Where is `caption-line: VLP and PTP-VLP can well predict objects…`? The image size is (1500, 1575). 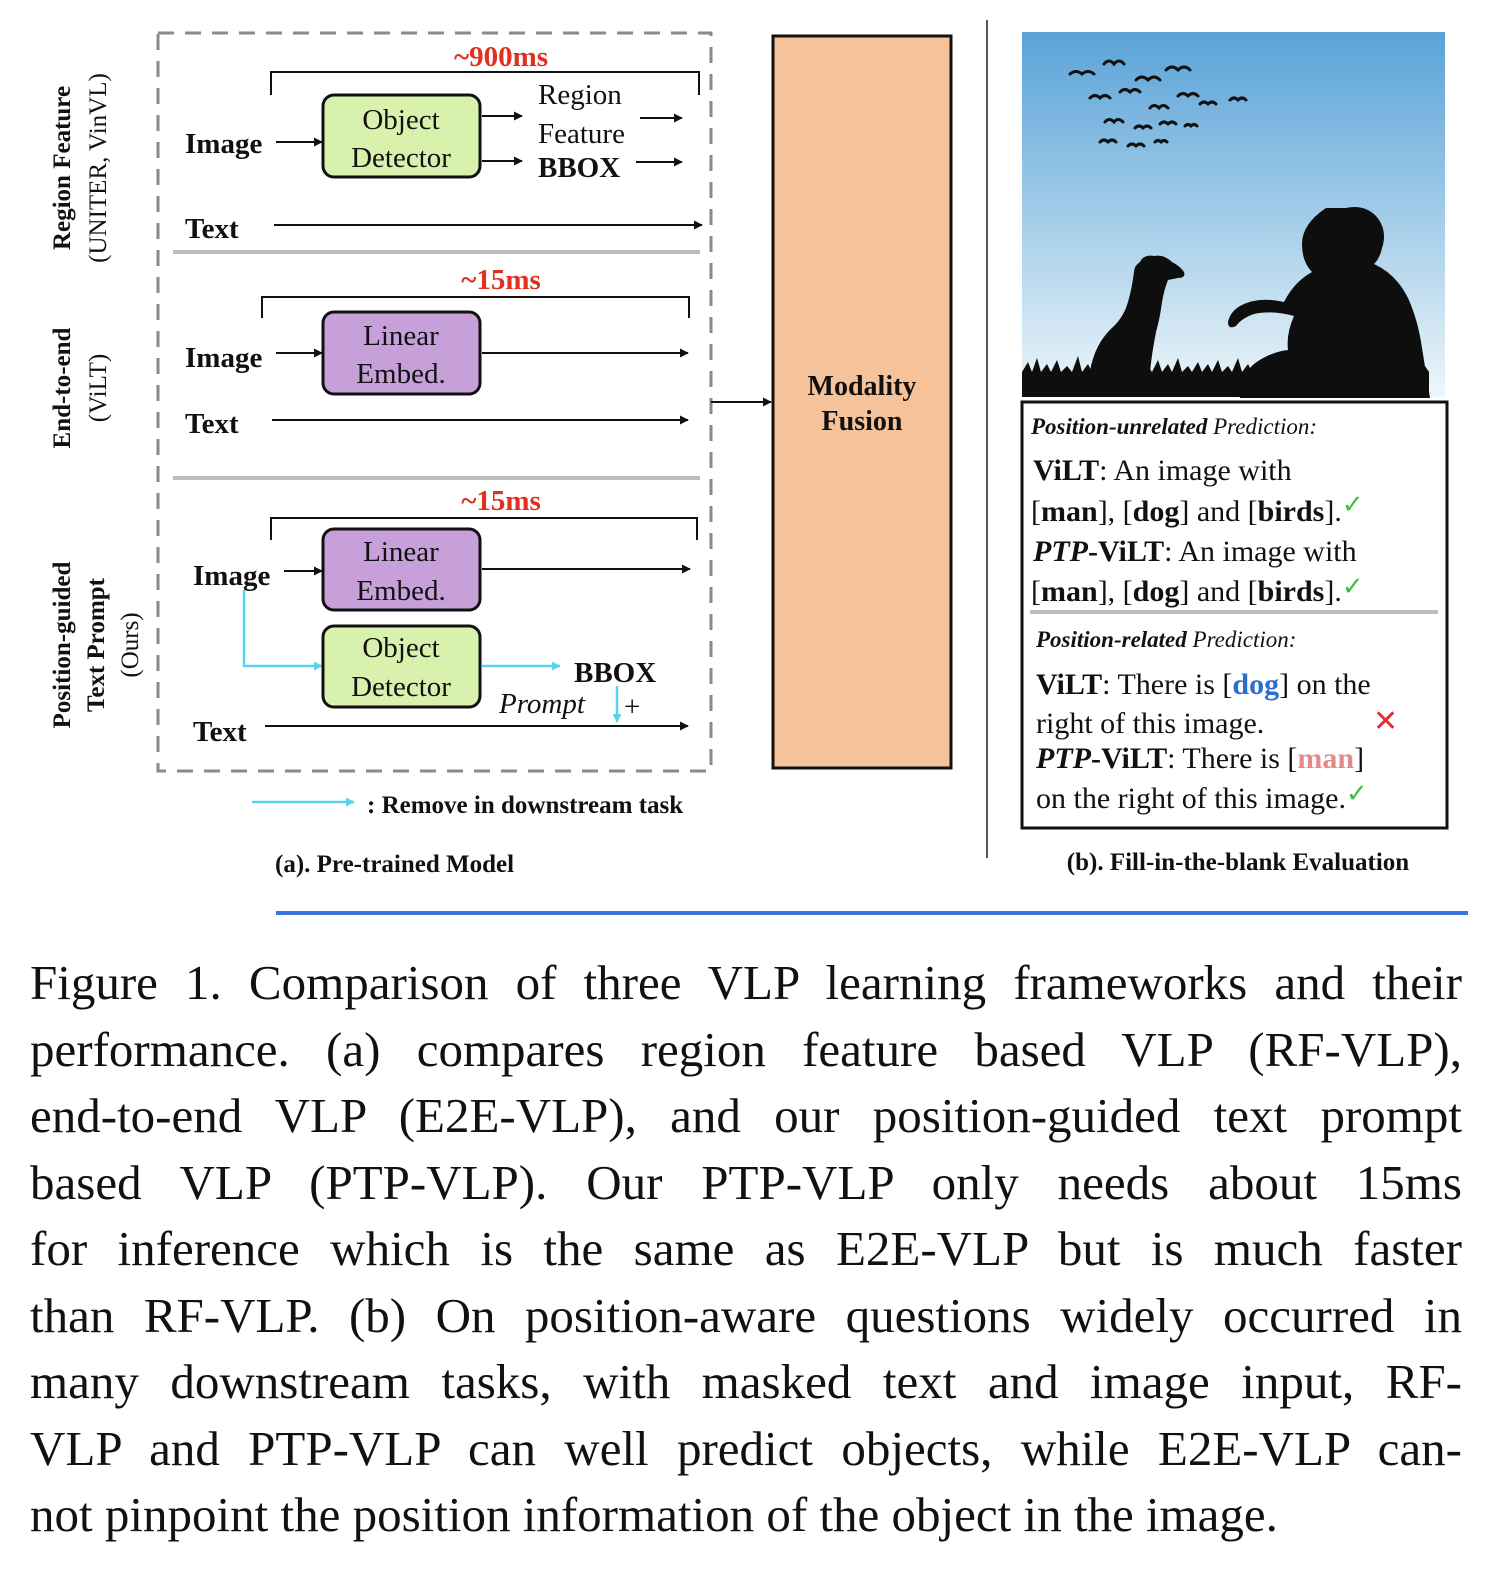
caption-line: VLP and PTP-VLP can well predict objects… is located at coordinates (746, 1448).